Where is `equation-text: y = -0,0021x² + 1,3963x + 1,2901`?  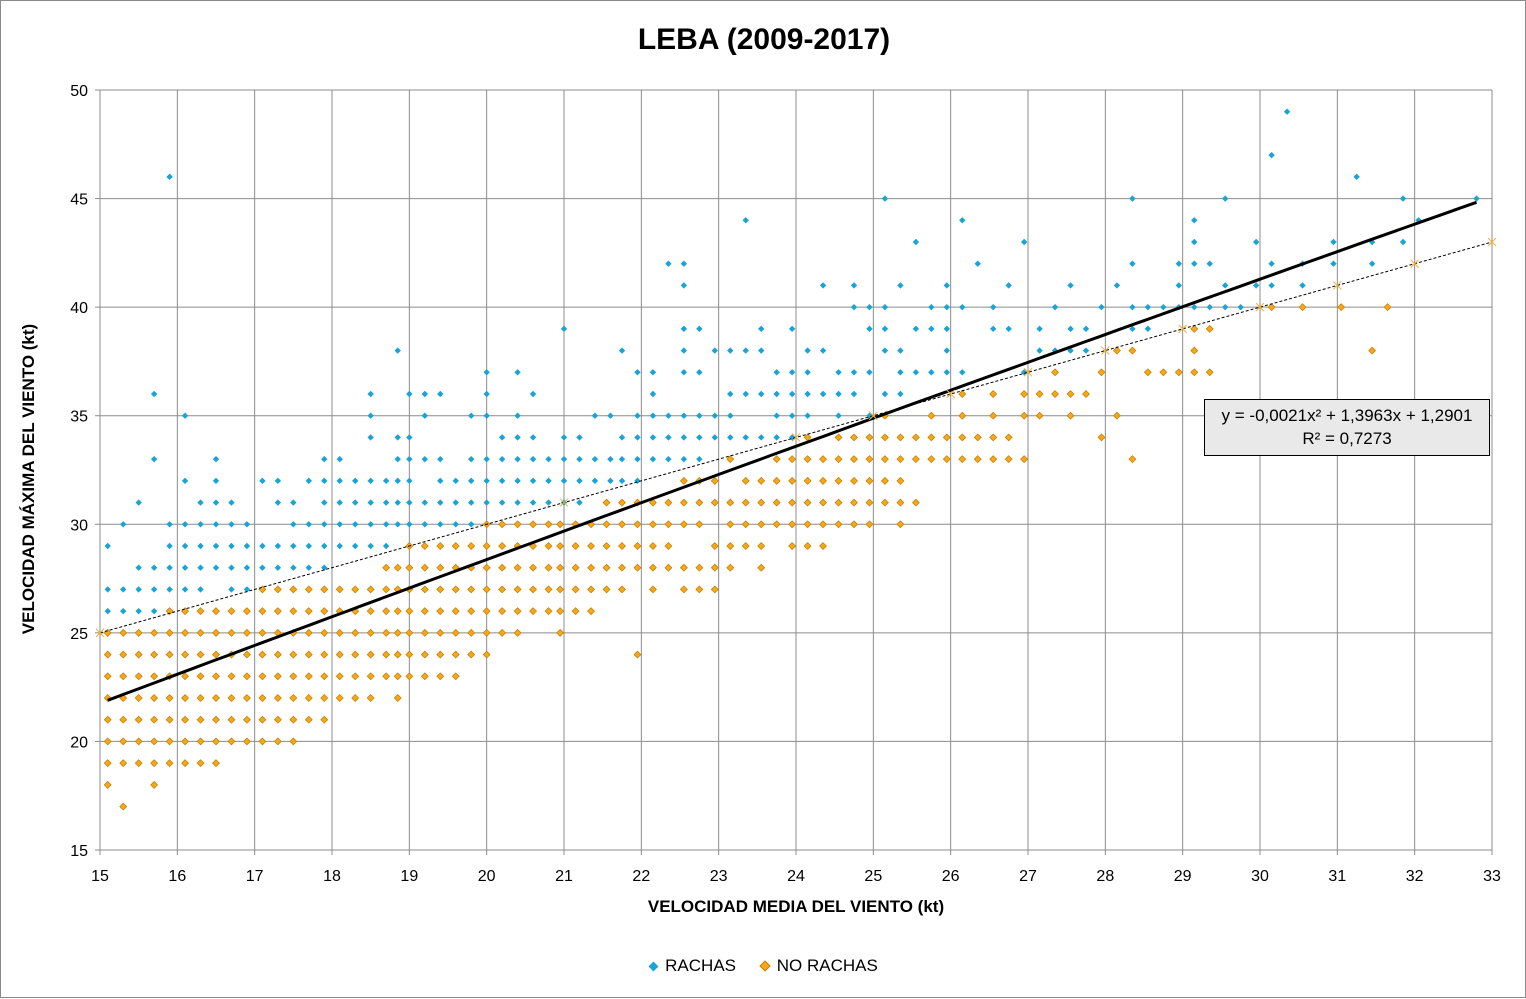
equation-text: y = -0,0021x² + 1,3963x + 1,2901 is located at coordinates (1347, 415).